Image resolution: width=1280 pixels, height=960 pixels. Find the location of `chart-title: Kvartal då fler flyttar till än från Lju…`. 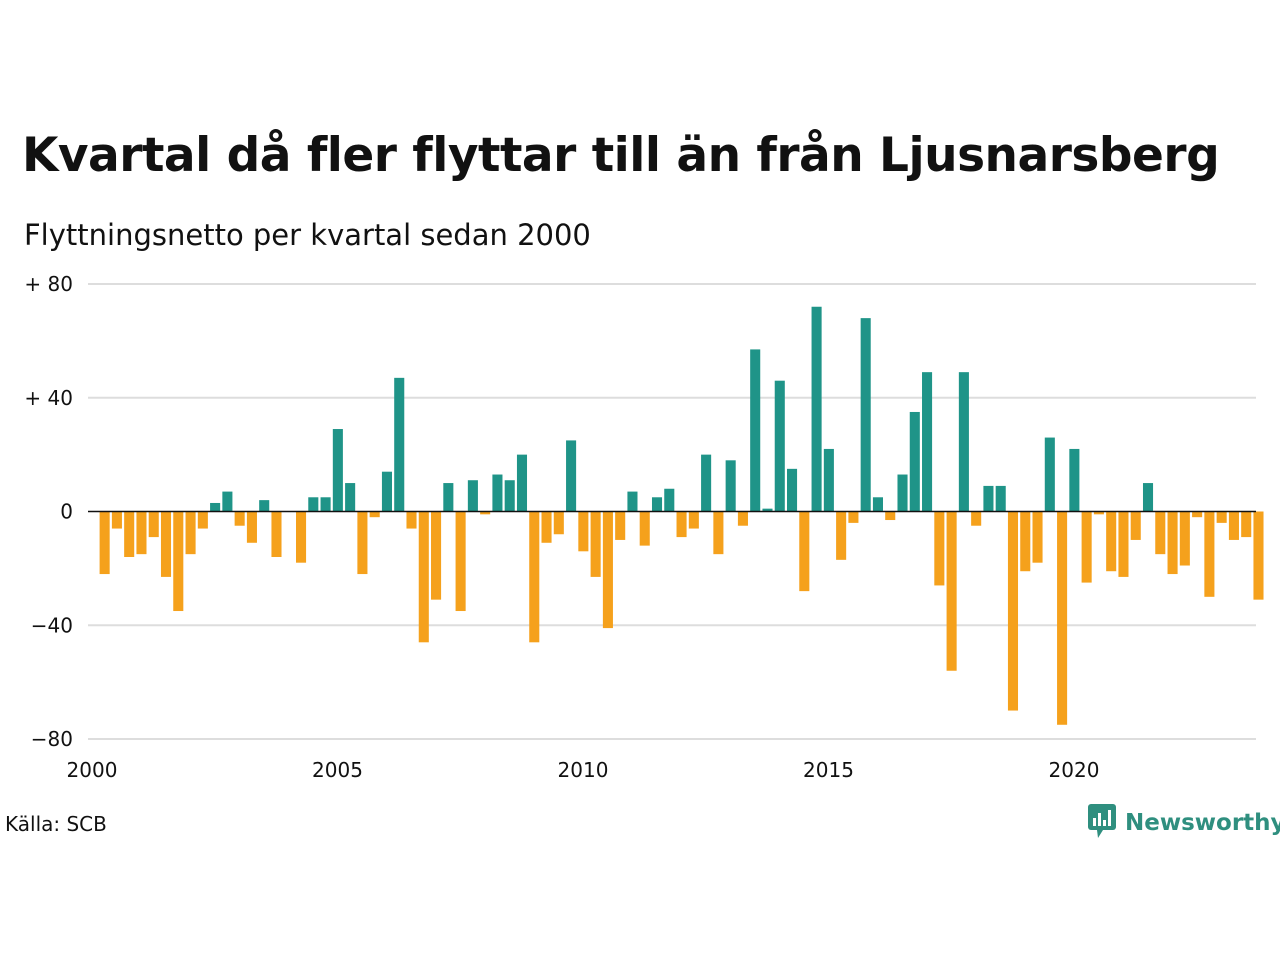

chart-title: Kvartal då fler flyttar till än från Lju… is located at coordinates (621, 155).